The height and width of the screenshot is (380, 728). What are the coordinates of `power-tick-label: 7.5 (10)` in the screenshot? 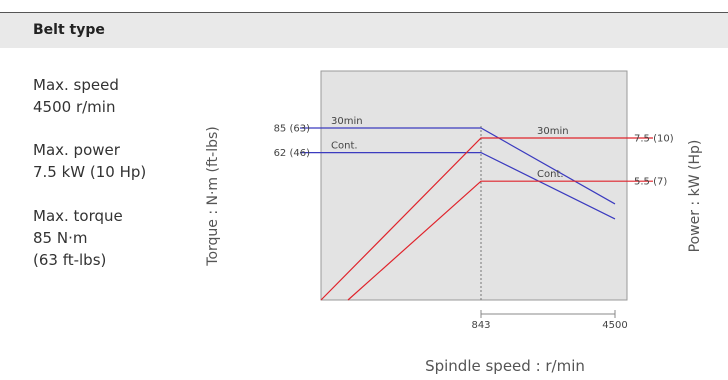 It's located at (654, 139).